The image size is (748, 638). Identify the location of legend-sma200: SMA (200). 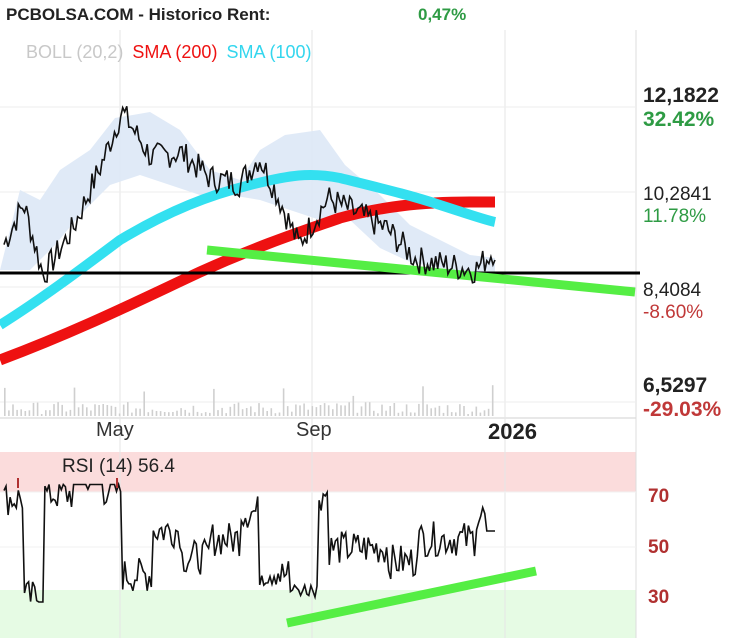
(175, 52).